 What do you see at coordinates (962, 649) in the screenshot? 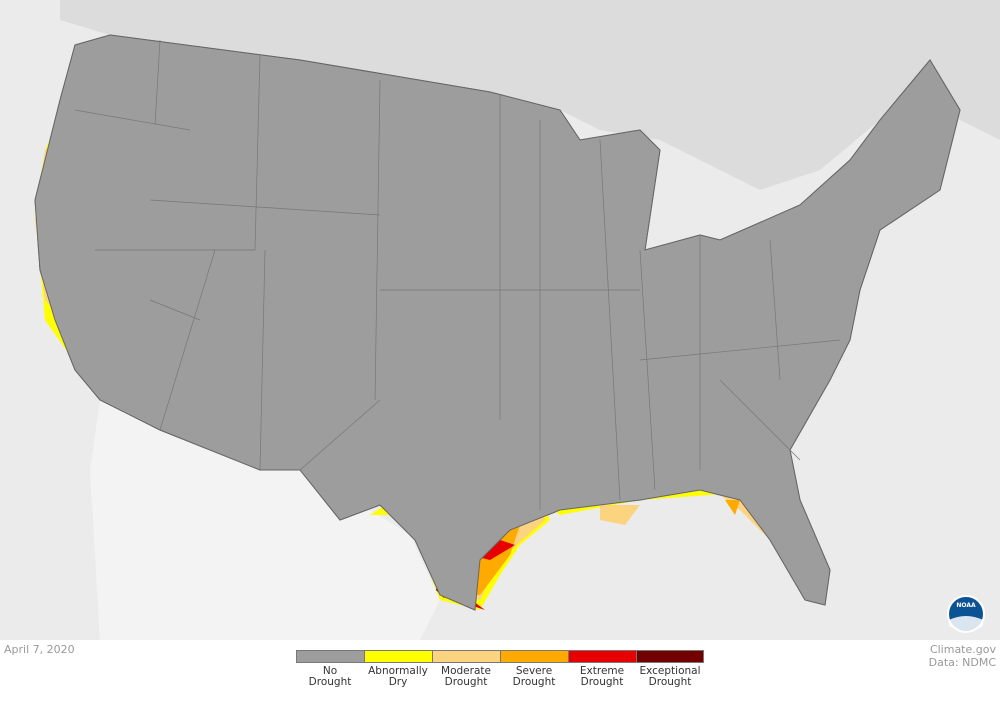
I see `credit-source: Climate.gov` at bounding box center [962, 649].